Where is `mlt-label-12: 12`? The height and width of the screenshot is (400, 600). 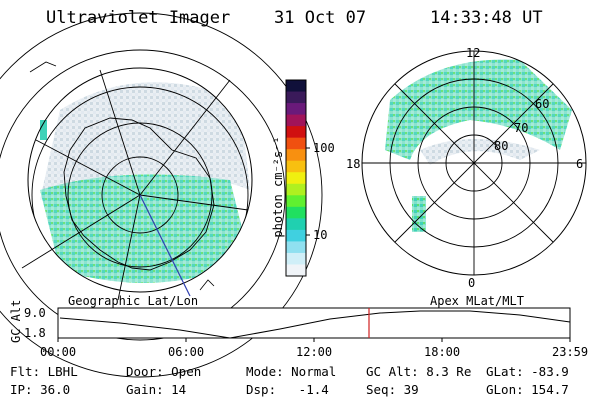
mlt-label-12: 12 is located at coordinates (473, 53).